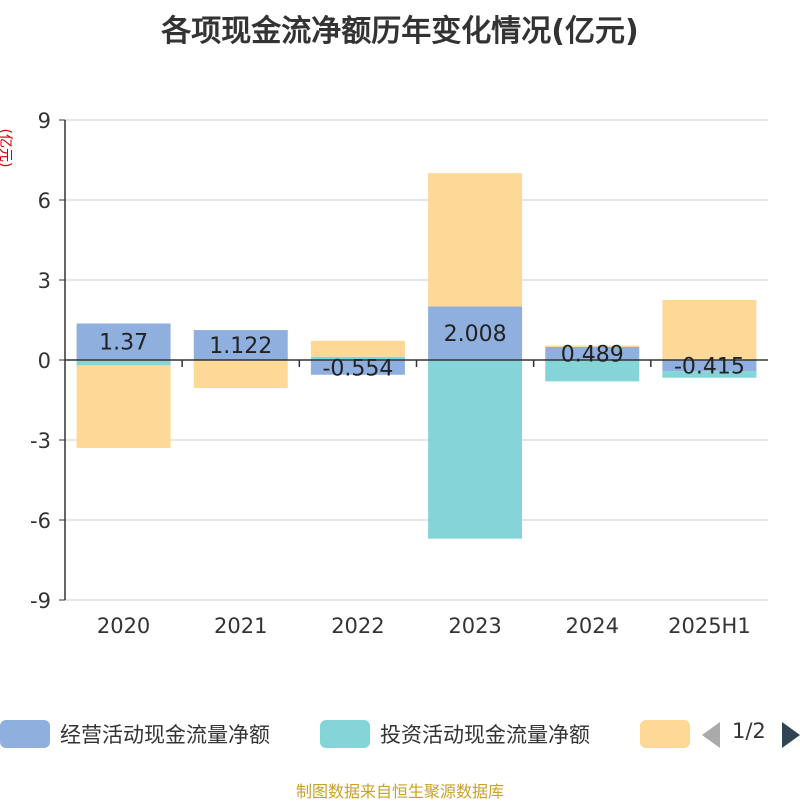 This screenshot has width=800, height=802. I want to click on data-label-2022: -0.554, so click(357, 368).